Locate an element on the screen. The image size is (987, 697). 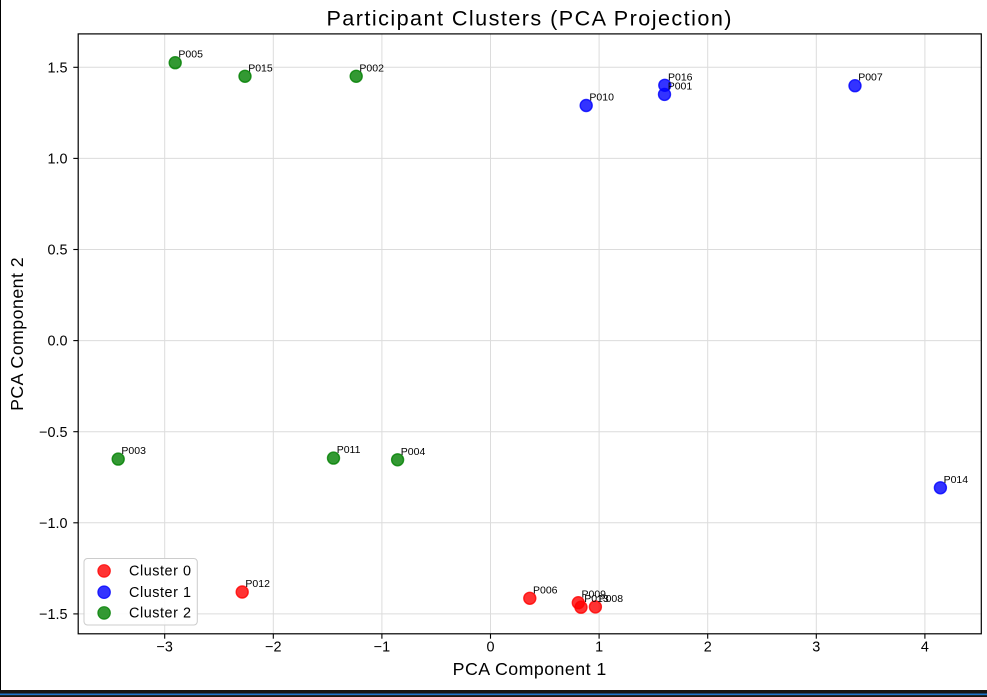
svg-text: P007 is located at coordinates (870, 78).